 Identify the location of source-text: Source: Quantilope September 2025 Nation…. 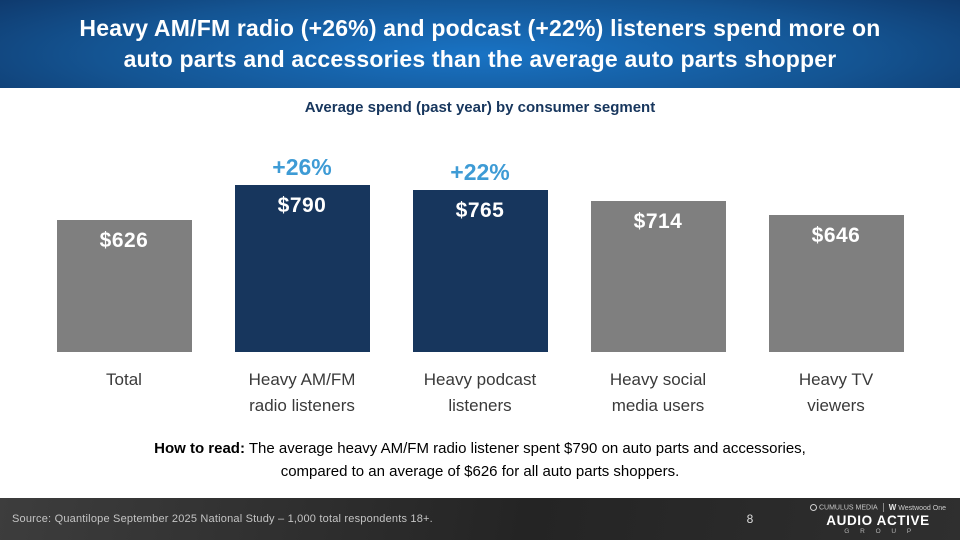
(222, 519).